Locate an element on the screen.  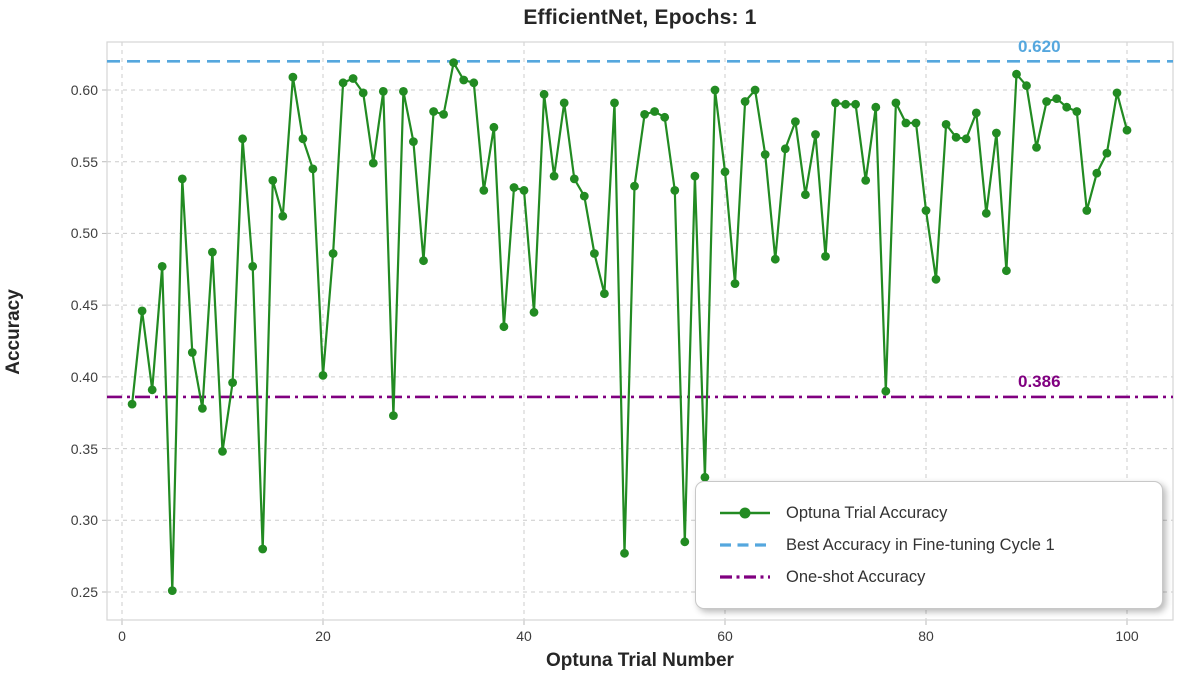
x-tick-label: 60 is located at coordinates (725, 636).